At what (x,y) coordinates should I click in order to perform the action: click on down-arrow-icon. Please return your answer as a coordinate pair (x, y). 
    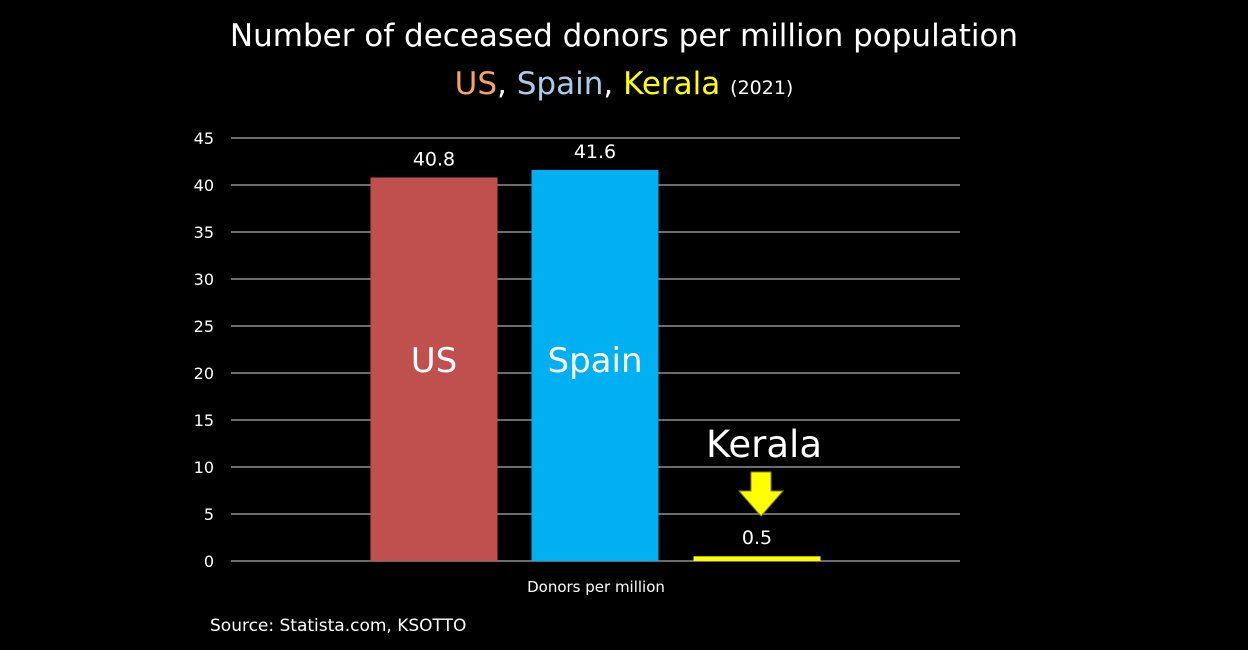
    Looking at the image, I should click on (761, 494).